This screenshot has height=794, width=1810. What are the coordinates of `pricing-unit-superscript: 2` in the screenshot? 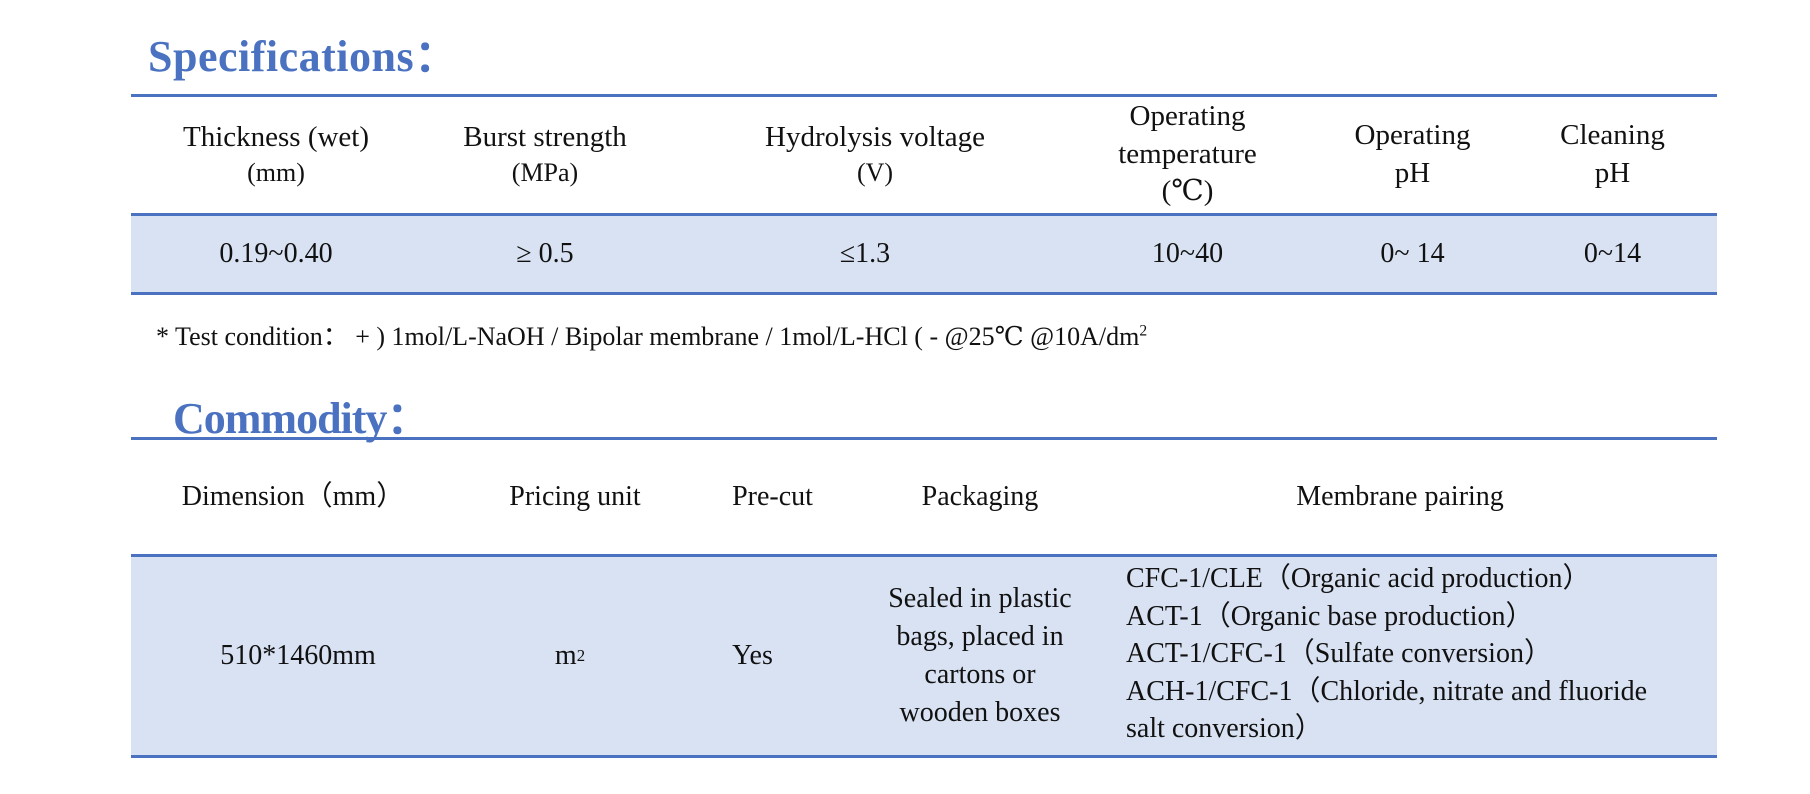 It's located at (581, 656).